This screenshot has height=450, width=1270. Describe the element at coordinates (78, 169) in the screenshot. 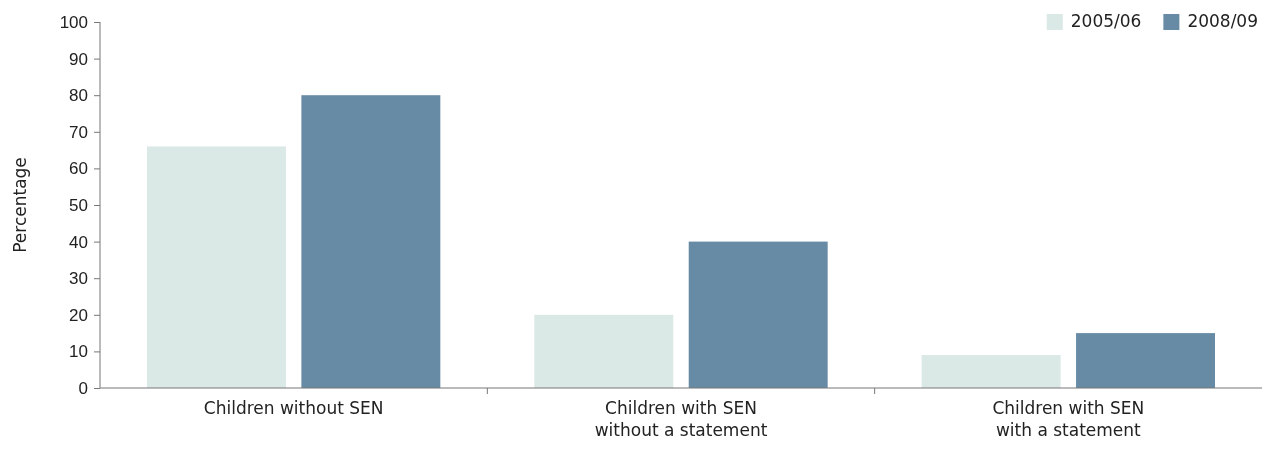

I see `y-tick-label: 60` at that location.